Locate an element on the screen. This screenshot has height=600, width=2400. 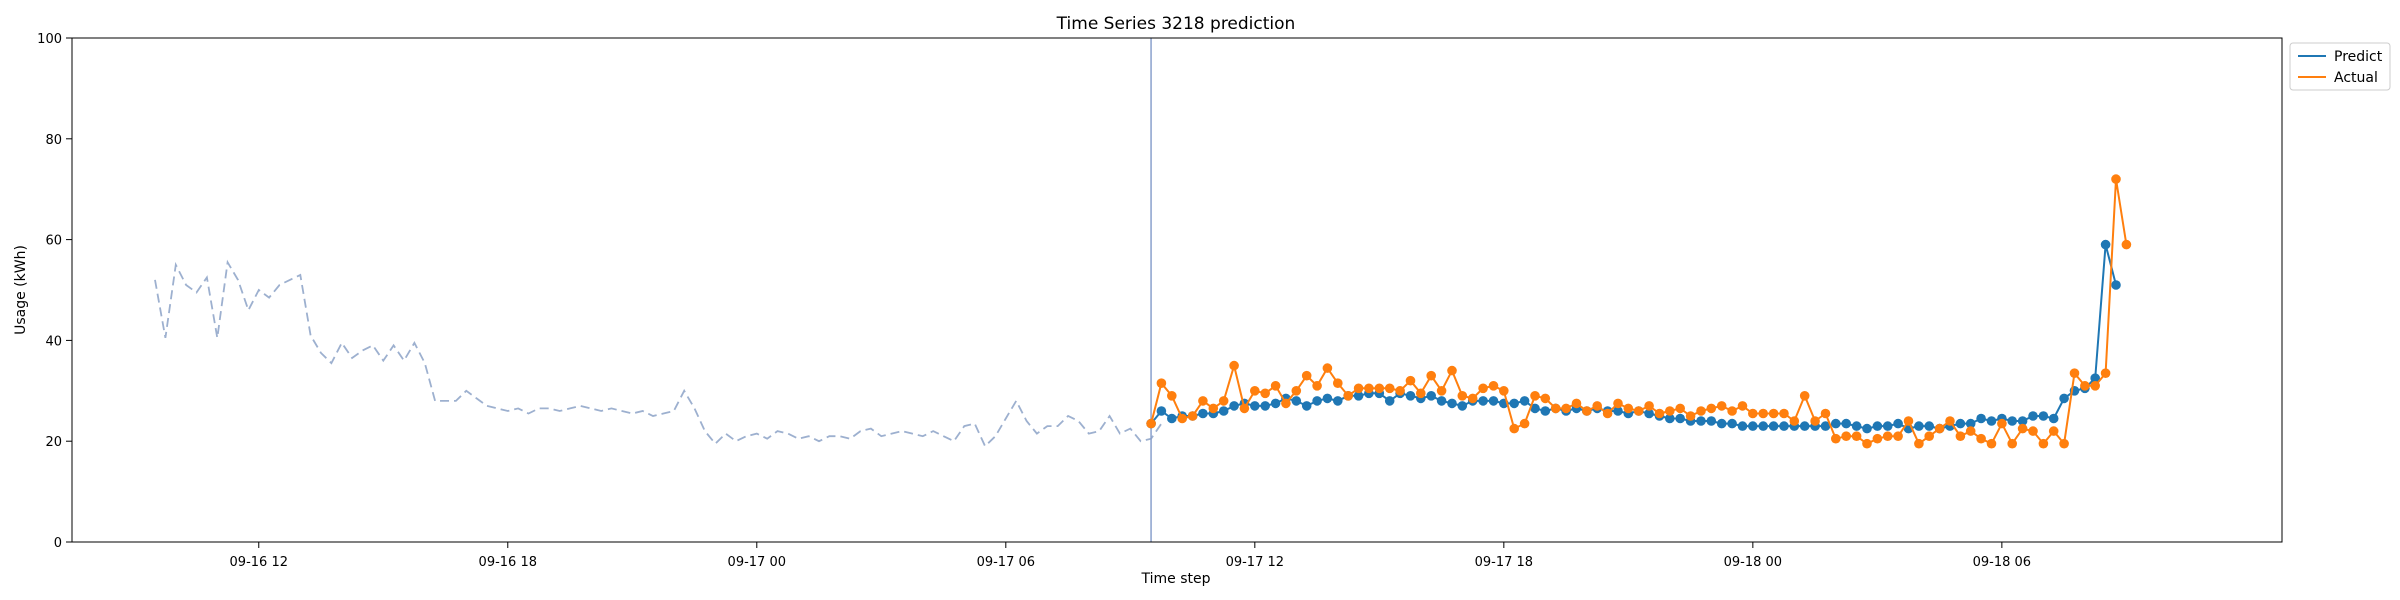
x-tick-label: 09-16 12 is located at coordinates (259, 562).